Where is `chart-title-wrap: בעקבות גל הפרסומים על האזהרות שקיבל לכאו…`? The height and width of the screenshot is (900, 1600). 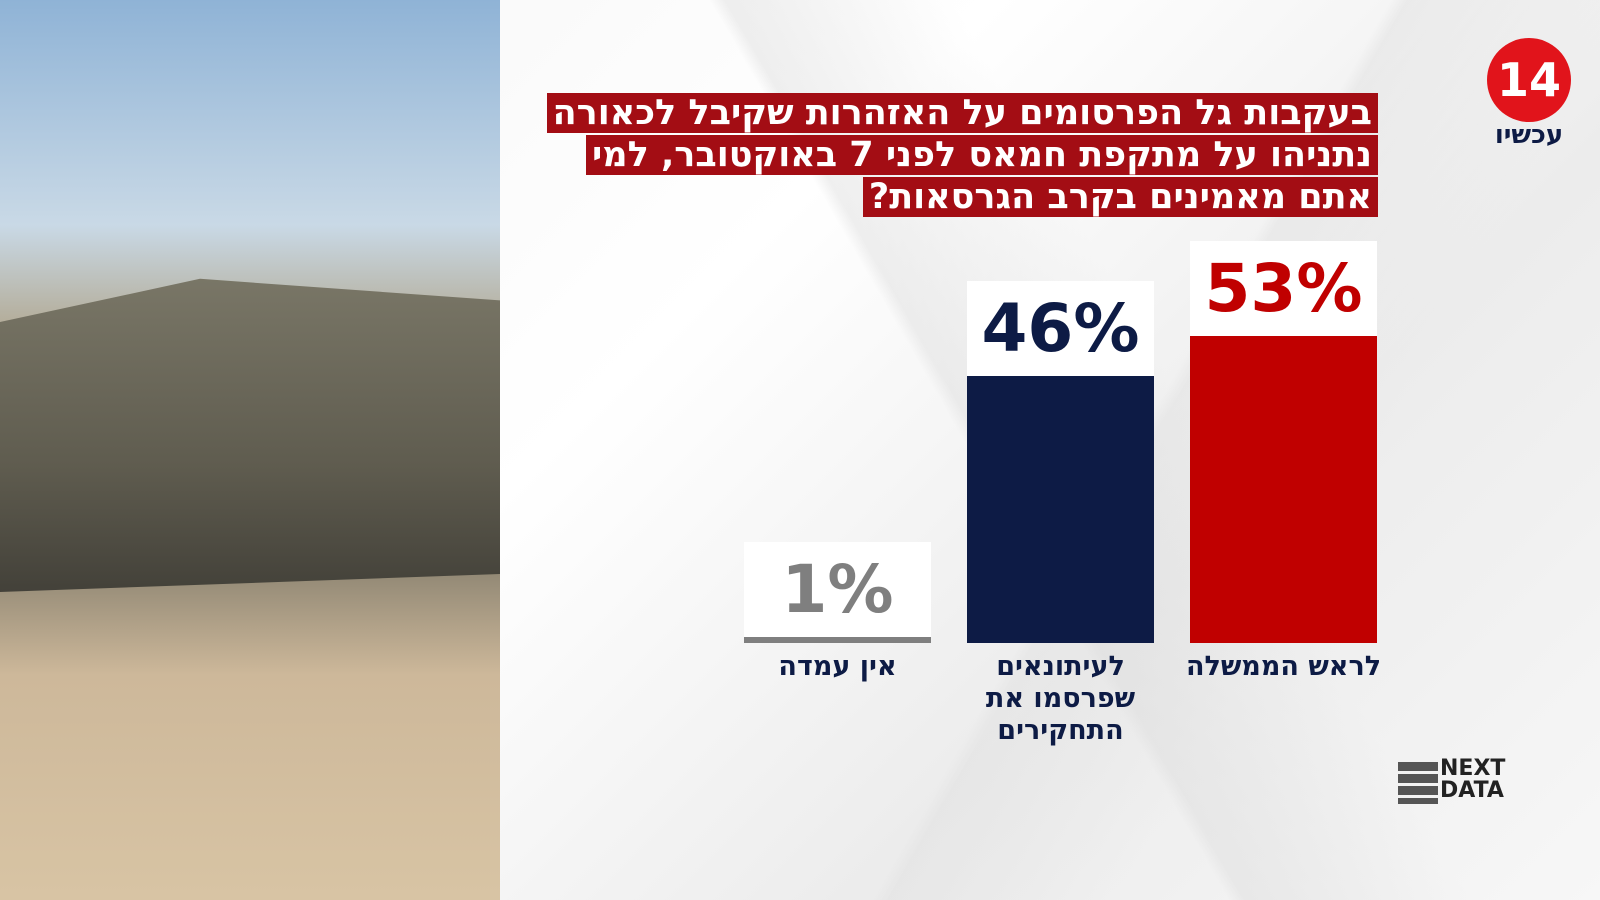 chart-title-wrap: בעקבות גל הפרסומים על האזהרות שקיבל לכאו… is located at coordinates (948, 155).